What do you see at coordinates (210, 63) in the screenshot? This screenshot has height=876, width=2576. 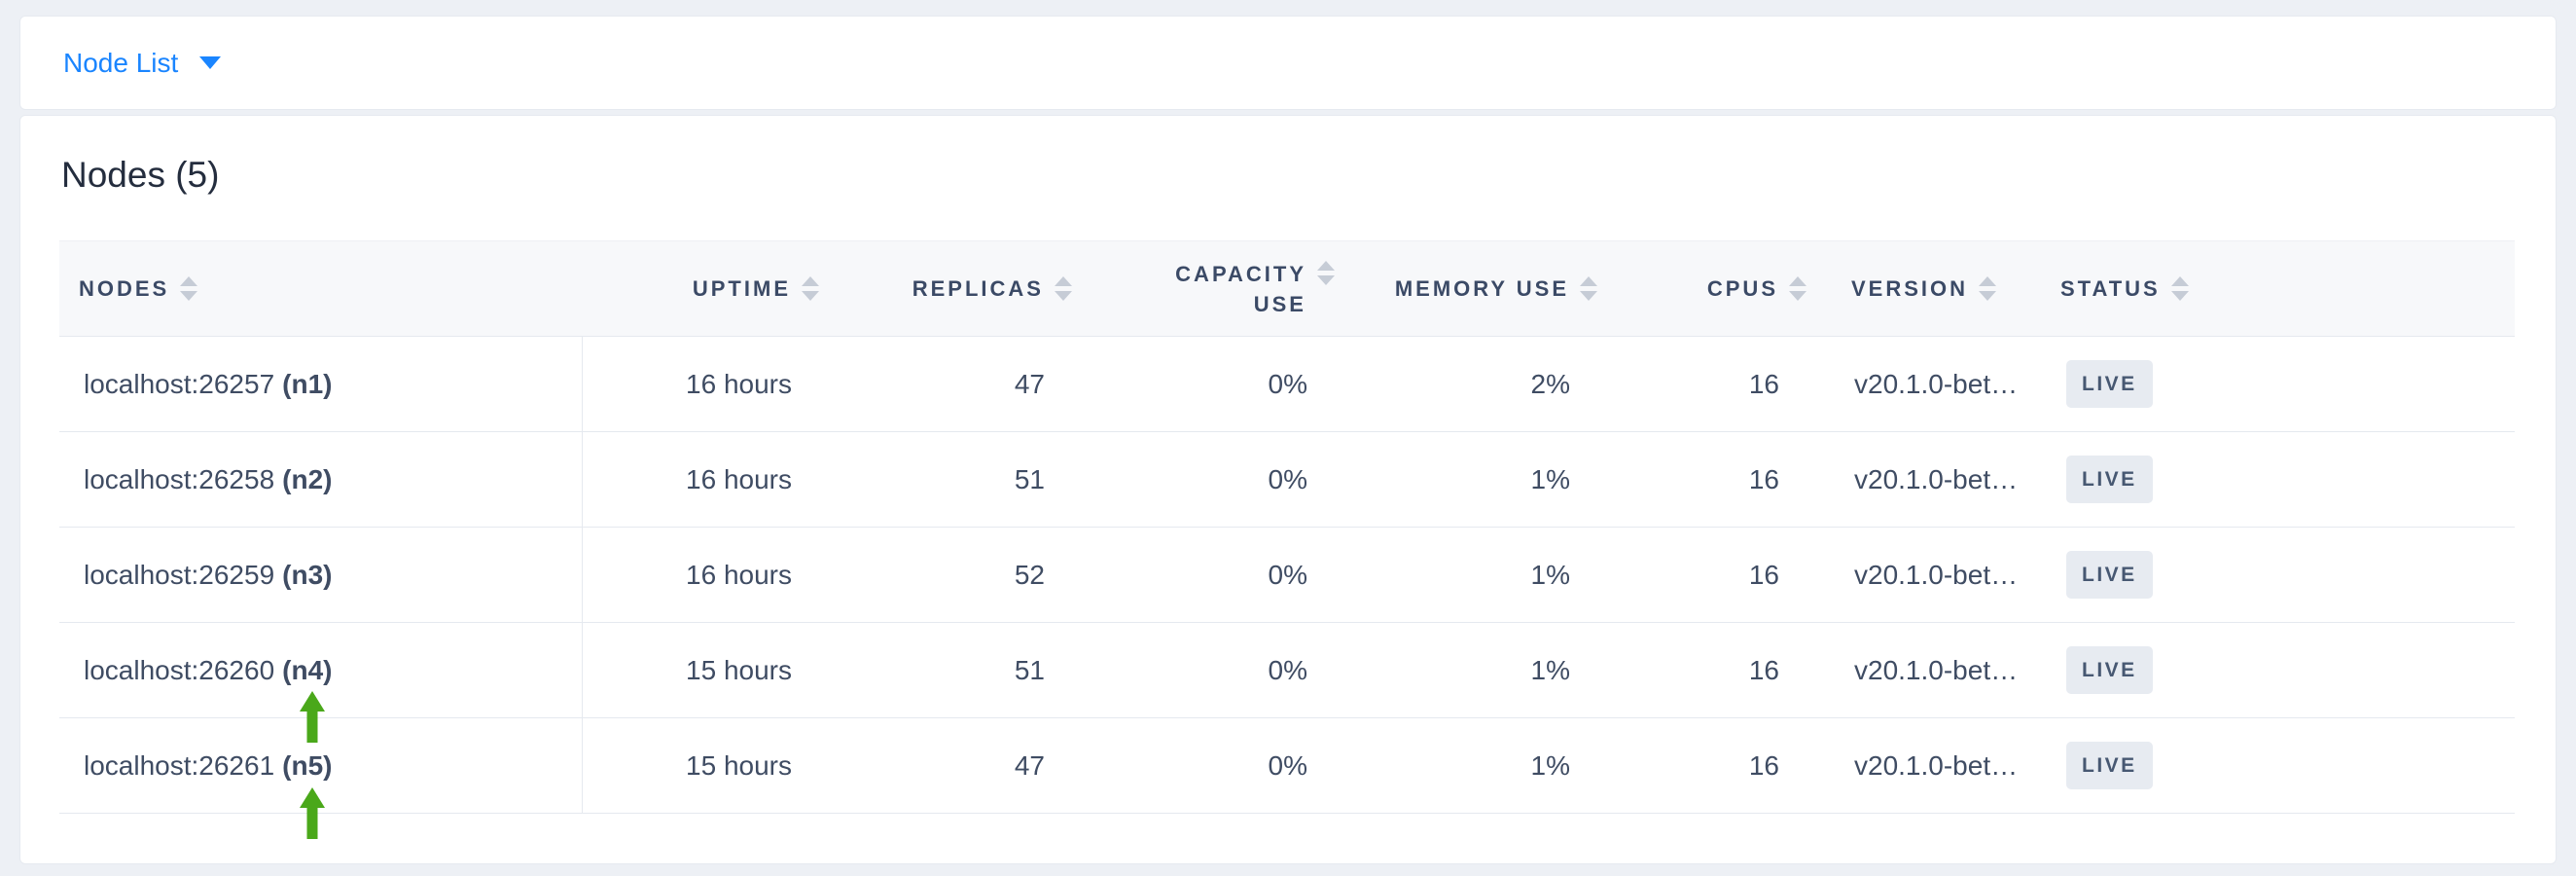 I see `chevron-down-icon` at bounding box center [210, 63].